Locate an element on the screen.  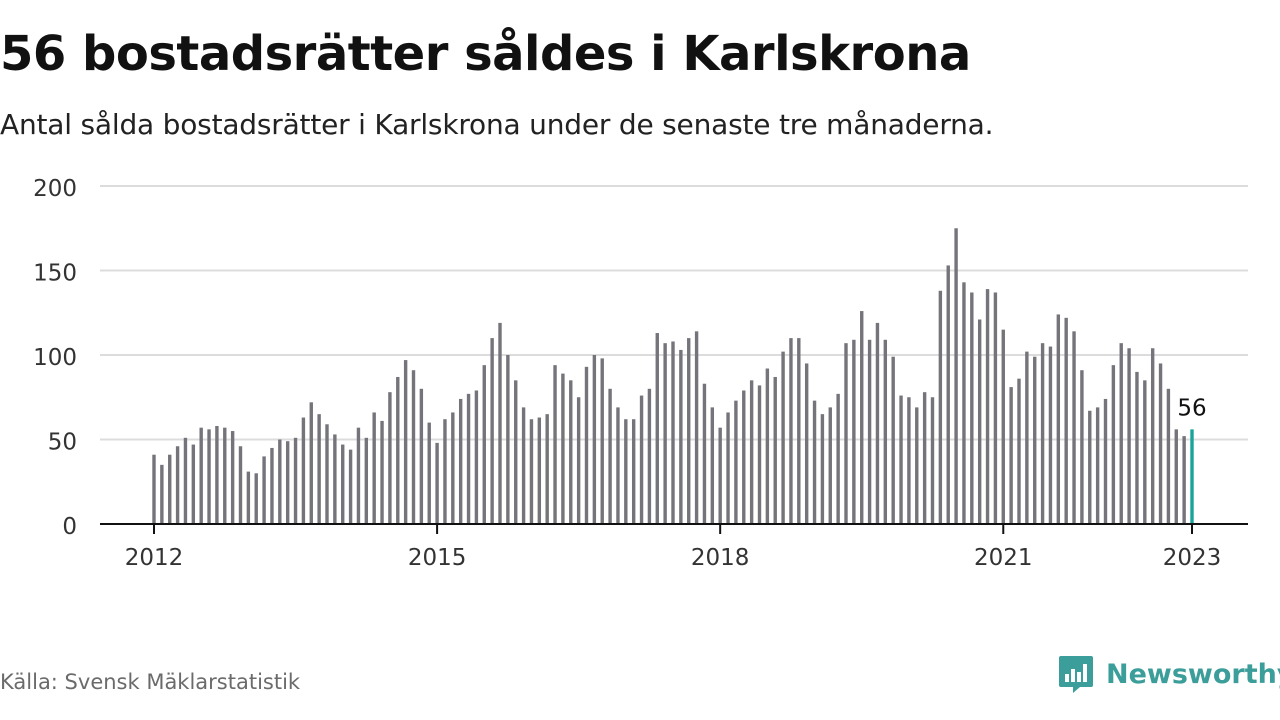
x-tick-label: 2021 is located at coordinates (1003, 558).